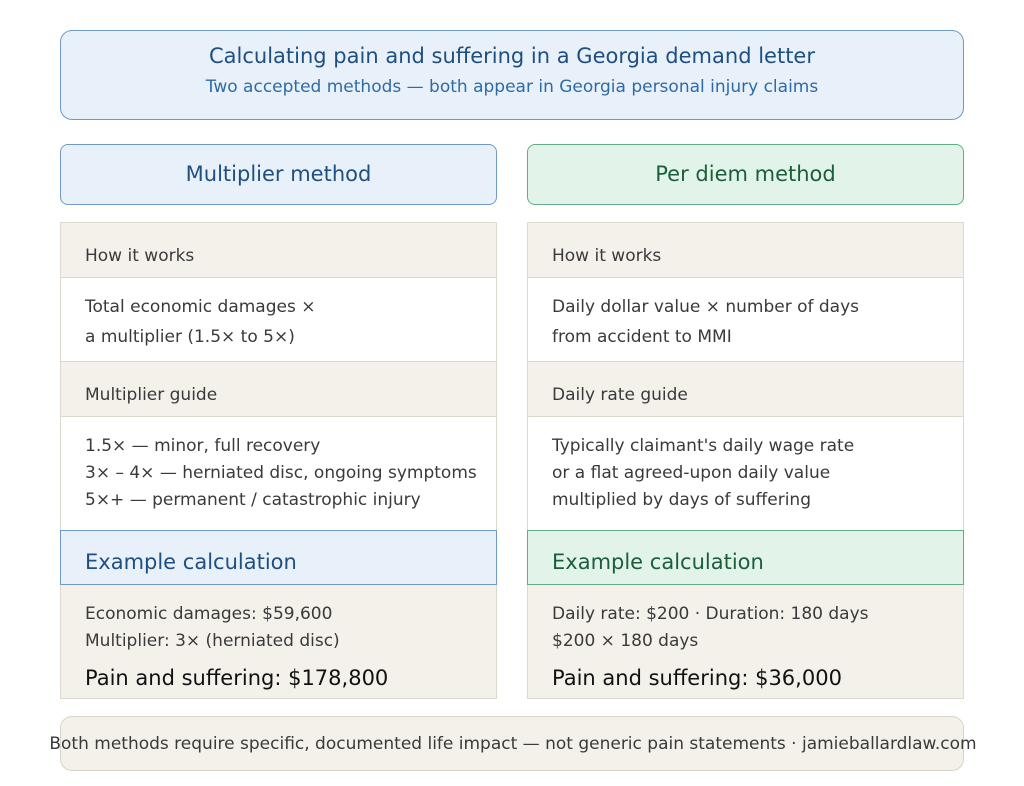  What do you see at coordinates (642, 337) in the screenshot?
I see `how-line: from accident to MMI` at bounding box center [642, 337].